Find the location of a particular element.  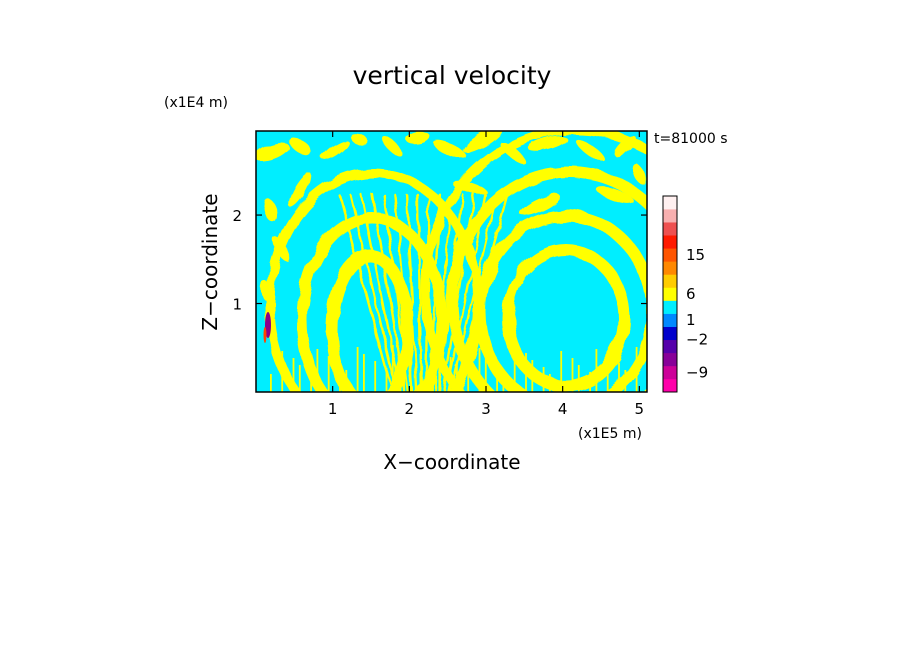

y-axis: 12 is located at coordinates (439, 260).